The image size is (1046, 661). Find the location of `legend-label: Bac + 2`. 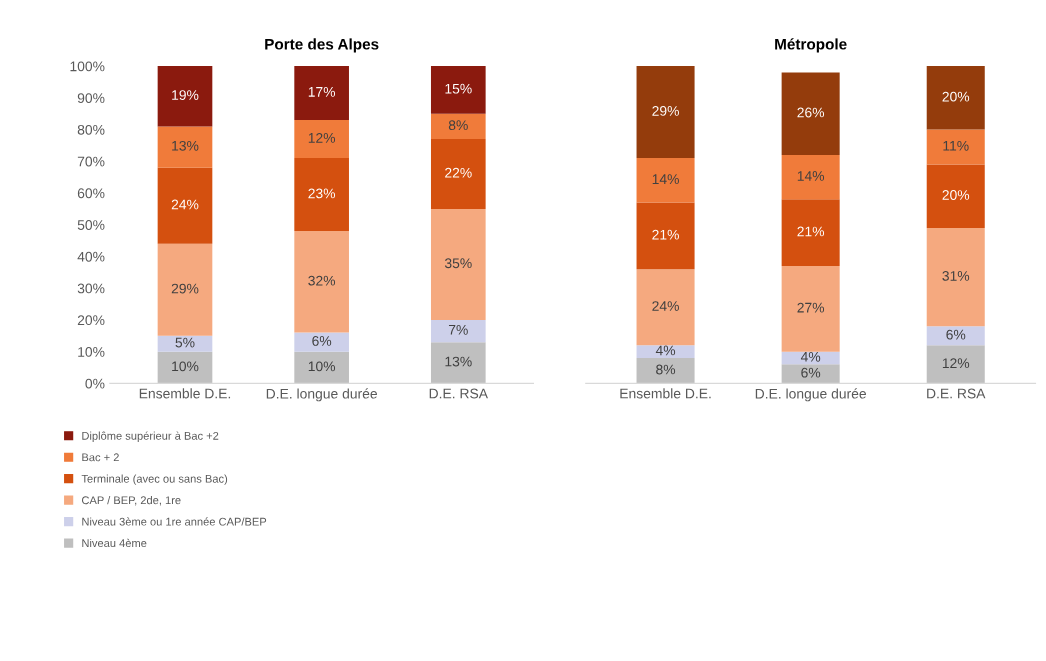

legend-label: Bac + 2 is located at coordinates (100, 457).